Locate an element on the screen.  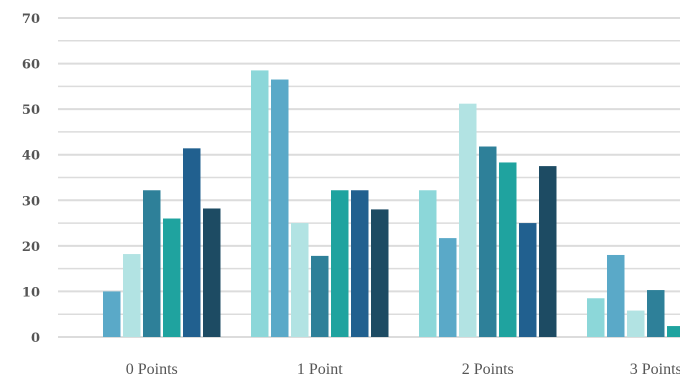
y-tick-label: 20 is located at coordinates (31, 247).